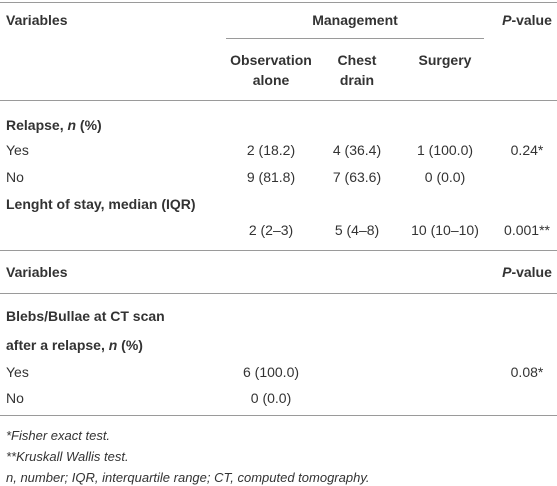 This screenshot has height=486, width=557. I want to click on p-value: 0.24*, so click(527, 150).